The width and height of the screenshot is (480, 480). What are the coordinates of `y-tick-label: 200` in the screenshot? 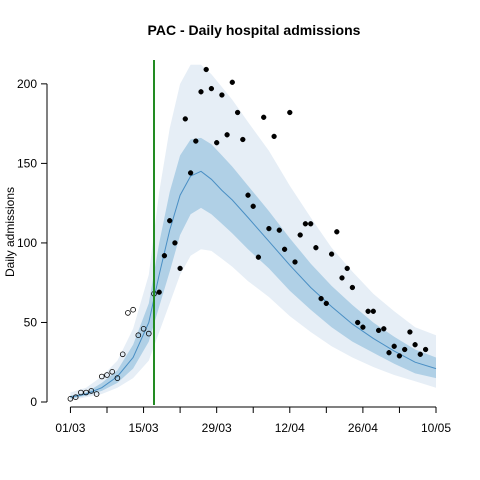 It's located at (27, 84).